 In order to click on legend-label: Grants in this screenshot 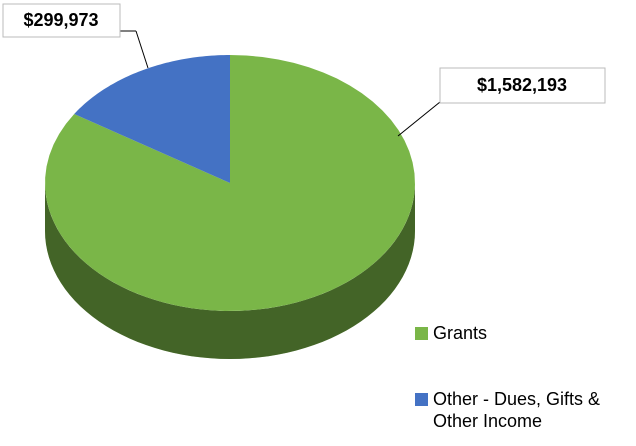, I will do `click(460, 333)`.